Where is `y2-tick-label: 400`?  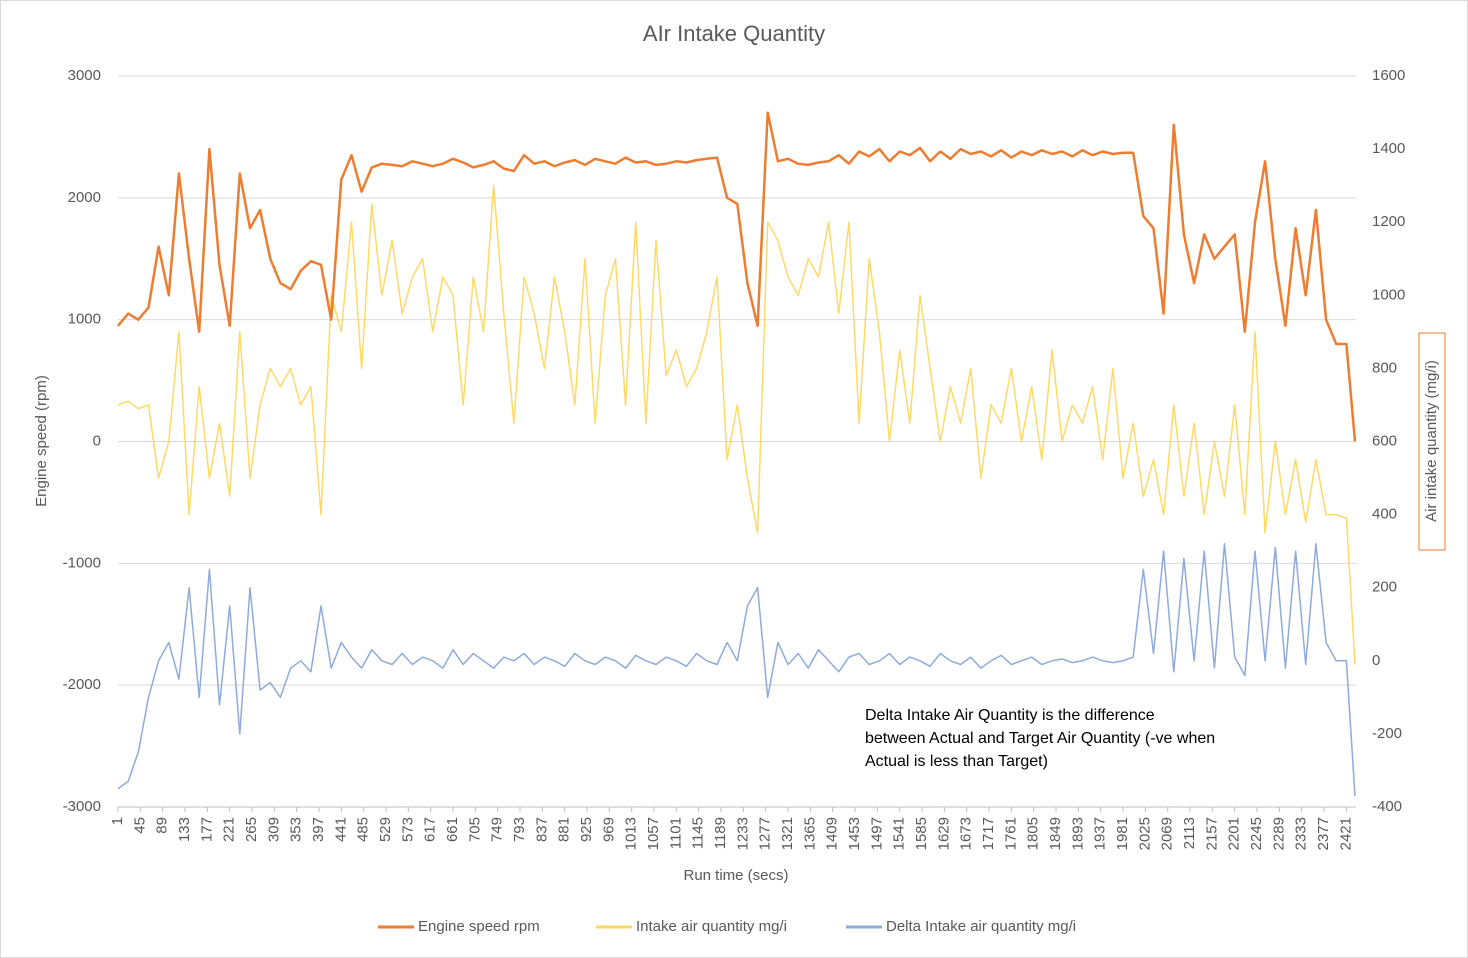 y2-tick-label: 400 is located at coordinates (1384, 514).